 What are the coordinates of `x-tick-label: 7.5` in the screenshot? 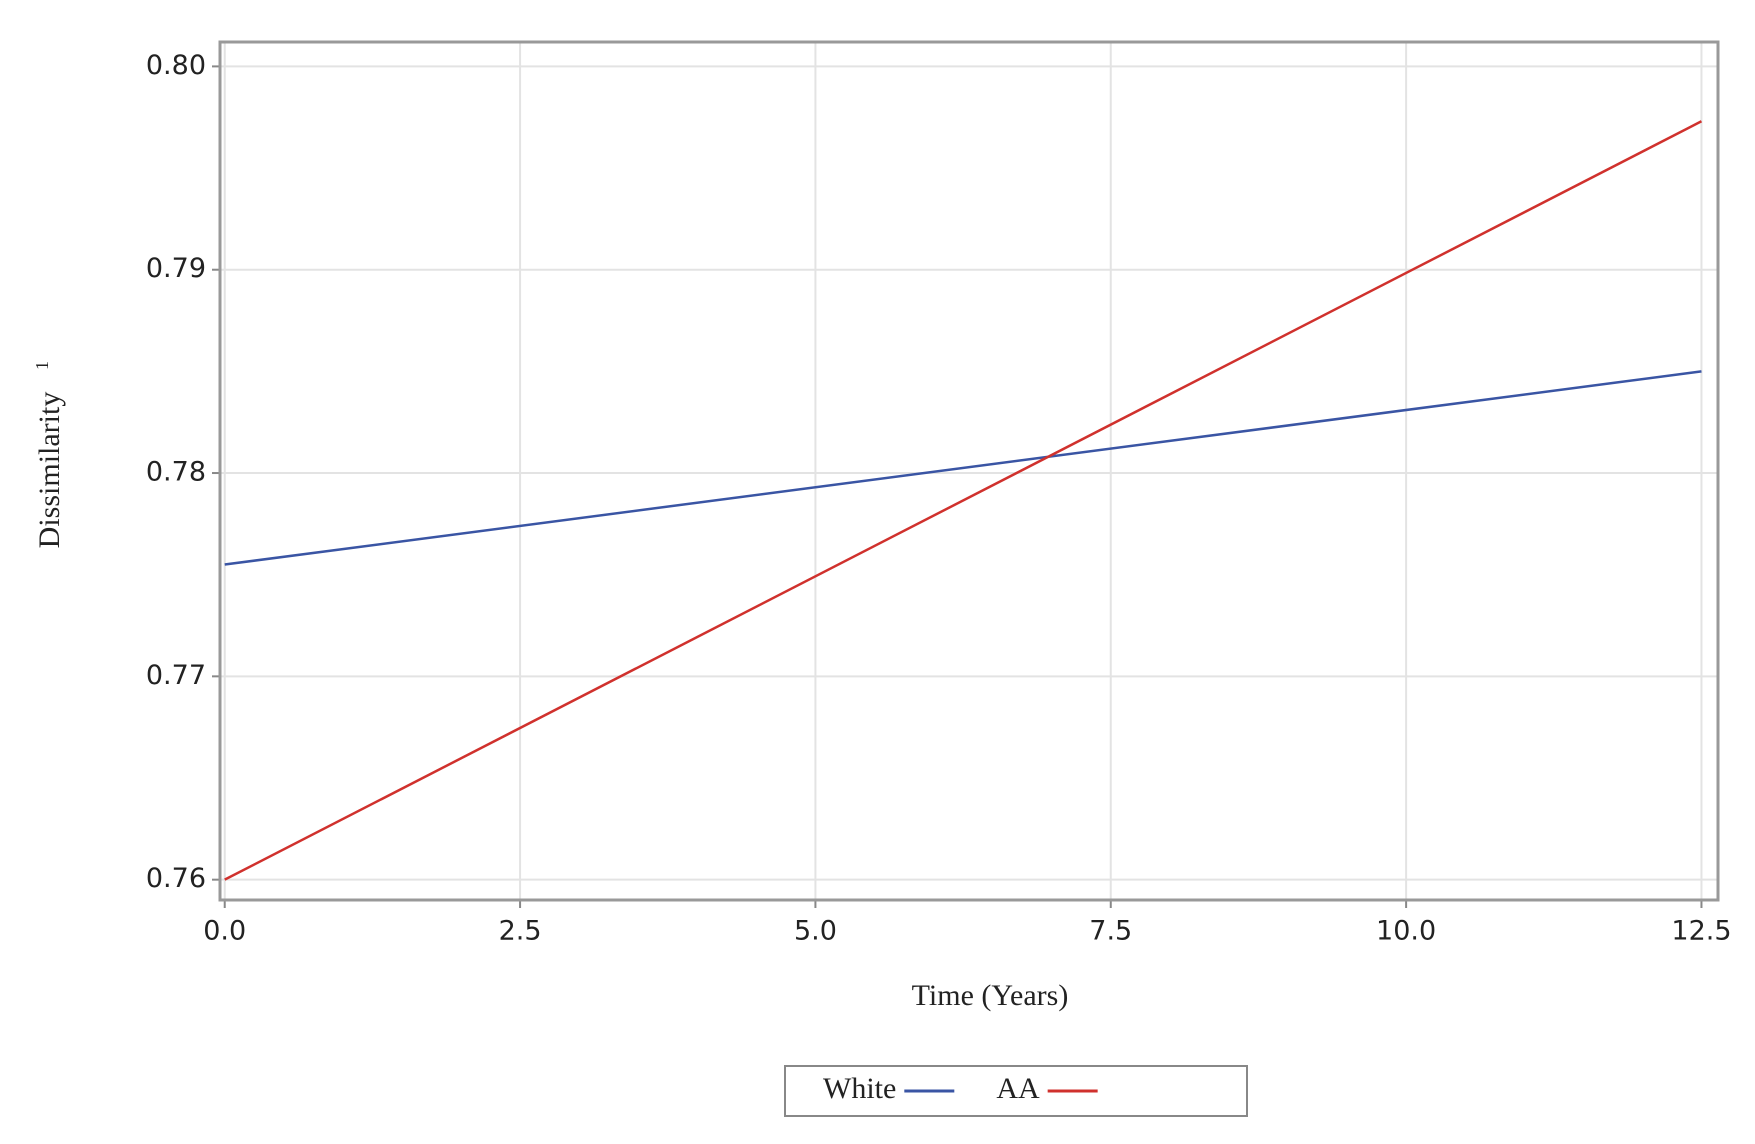 It's located at (1110, 931).